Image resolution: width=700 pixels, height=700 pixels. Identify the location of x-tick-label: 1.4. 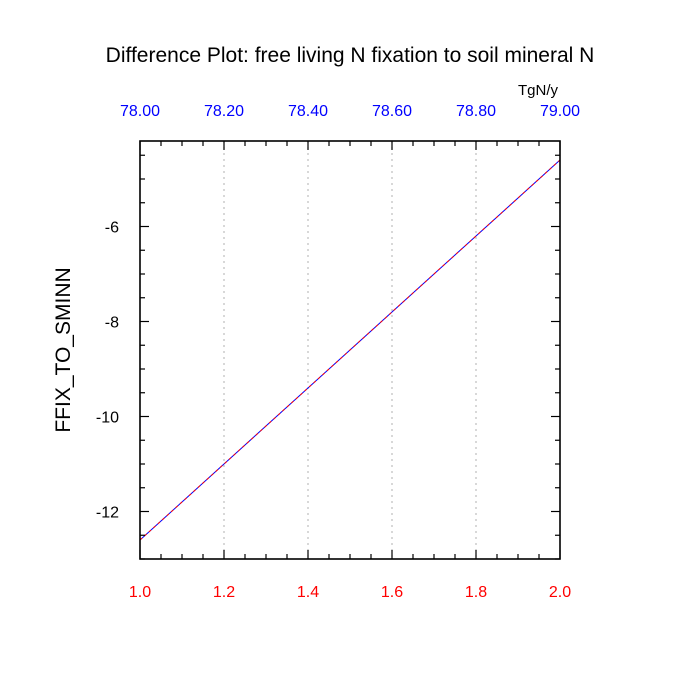
(308, 592).